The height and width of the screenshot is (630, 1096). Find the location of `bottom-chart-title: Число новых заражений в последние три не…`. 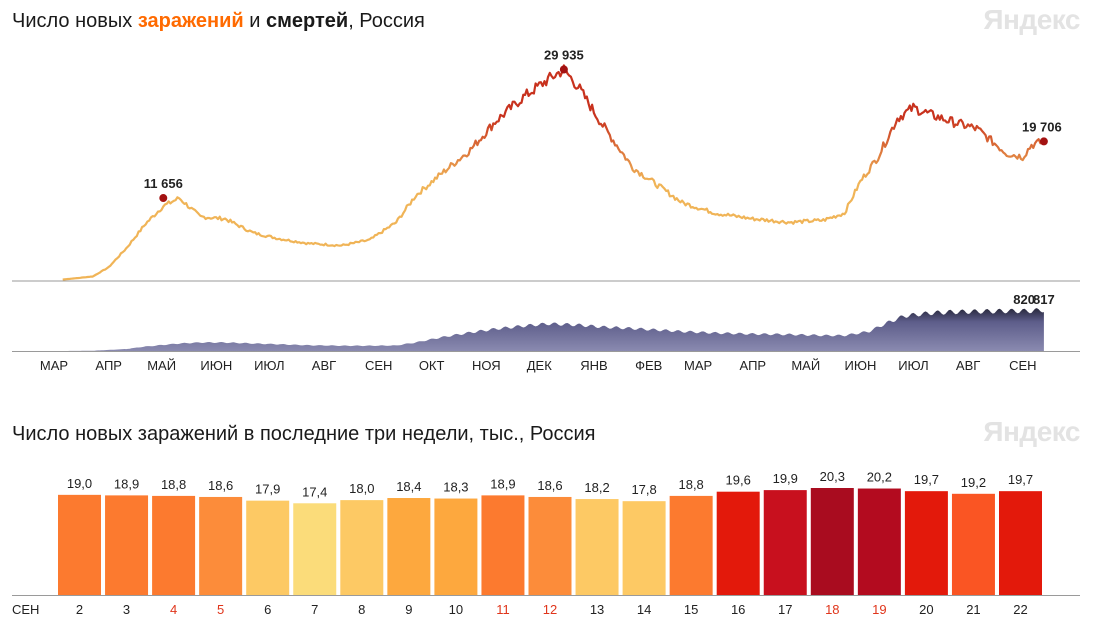

bottom-chart-title: Число новых заражений в последние три не… is located at coordinates (304, 434).